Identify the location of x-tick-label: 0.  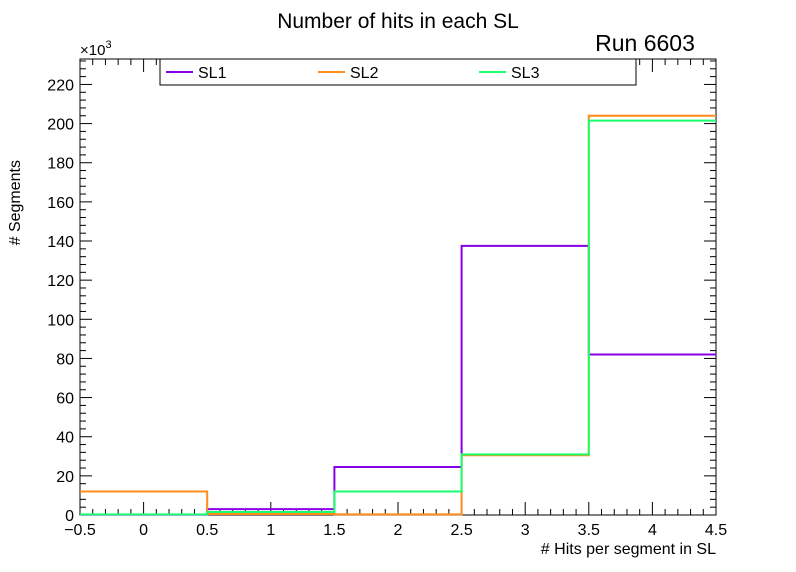
(143, 530).